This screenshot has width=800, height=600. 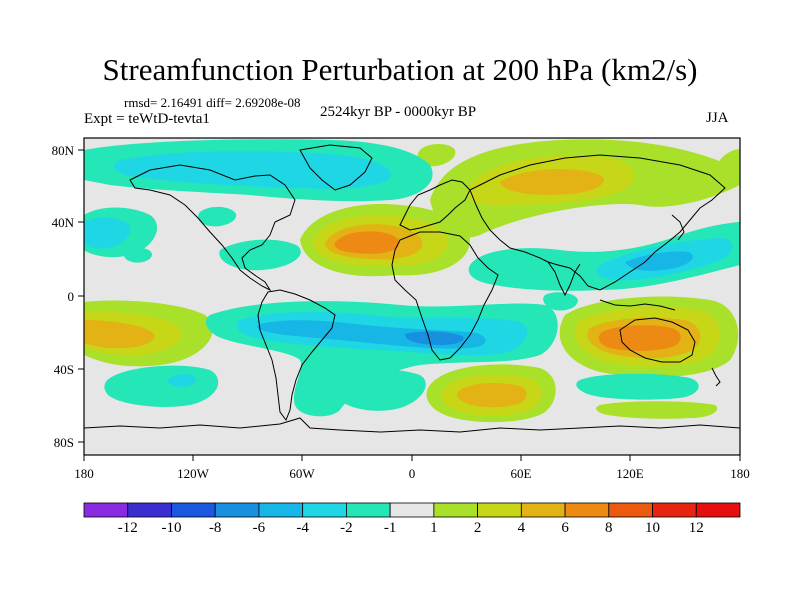 What do you see at coordinates (609, 528) in the screenshot?
I see `colorbar-label: 8` at bounding box center [609, 528].